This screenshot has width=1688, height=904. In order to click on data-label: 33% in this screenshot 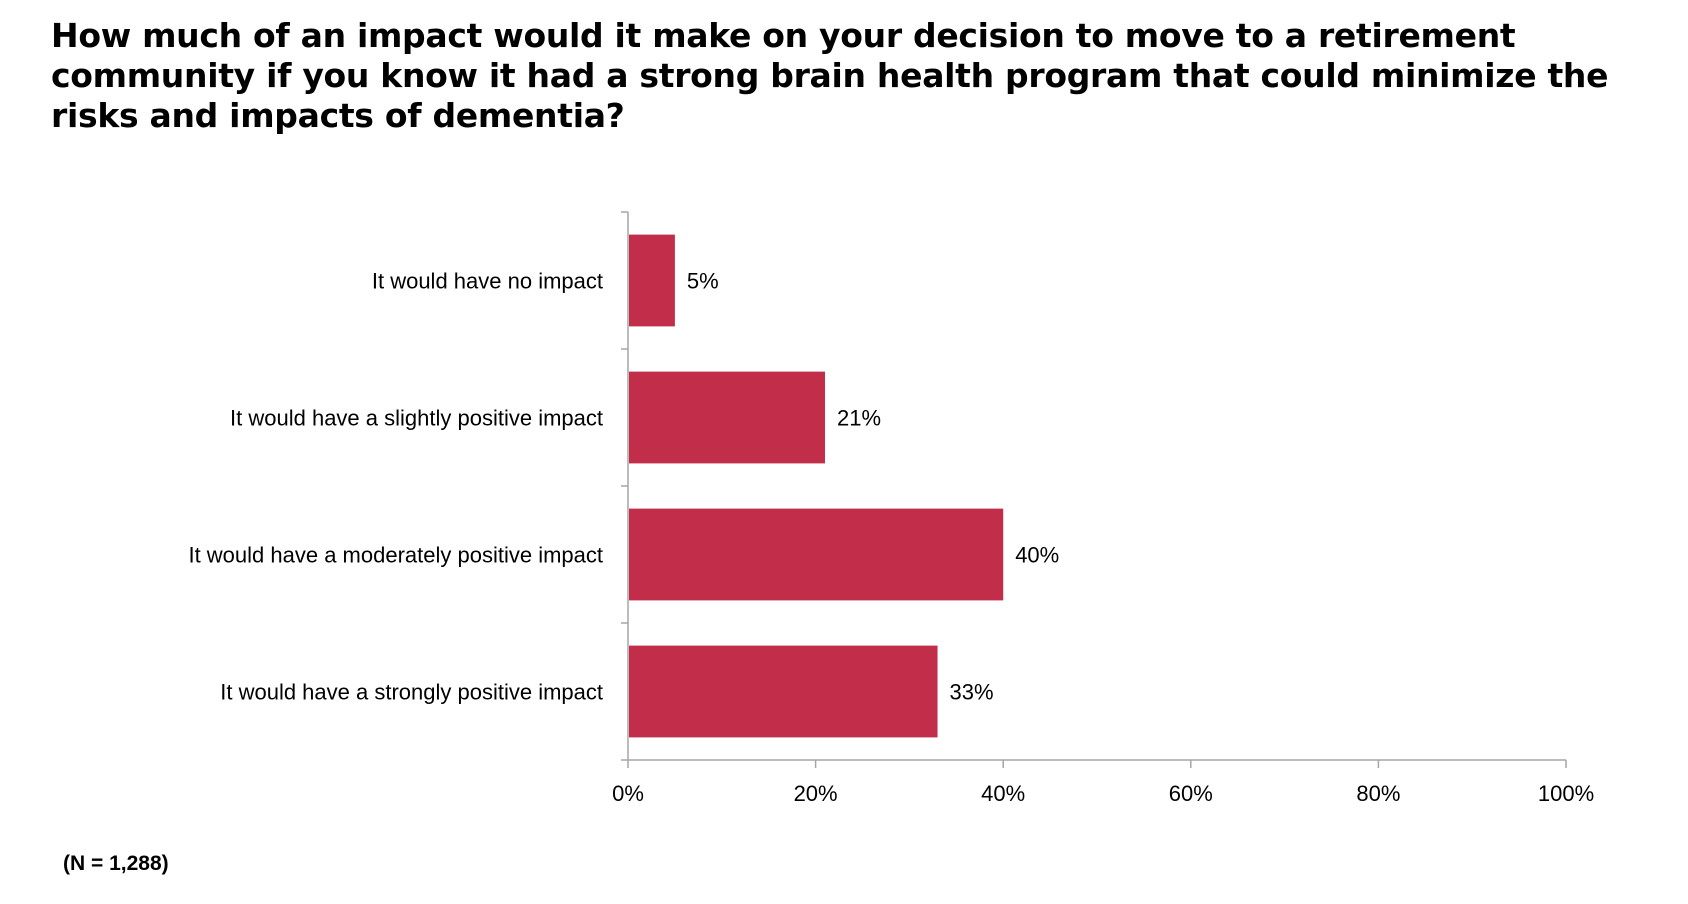, I will do `click(972, 692)`.